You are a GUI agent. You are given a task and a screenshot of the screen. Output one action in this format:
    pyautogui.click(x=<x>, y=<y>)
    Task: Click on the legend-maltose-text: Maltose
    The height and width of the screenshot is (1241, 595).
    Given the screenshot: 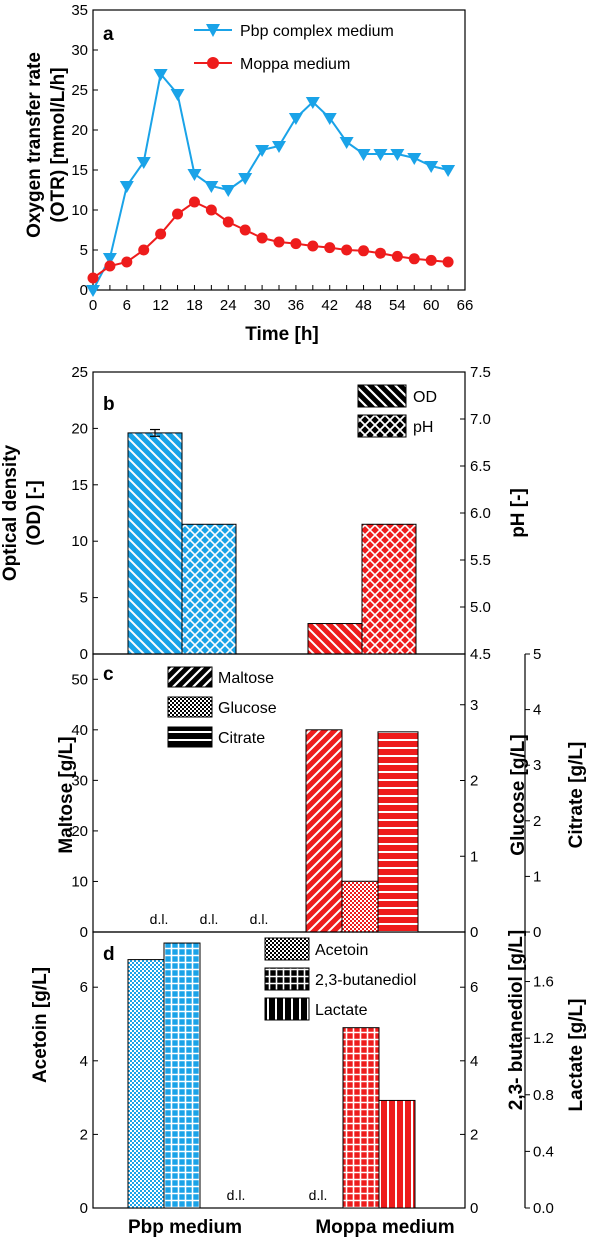 What is the action you would take?
    pyautogui.click(x=246, y=678)
    